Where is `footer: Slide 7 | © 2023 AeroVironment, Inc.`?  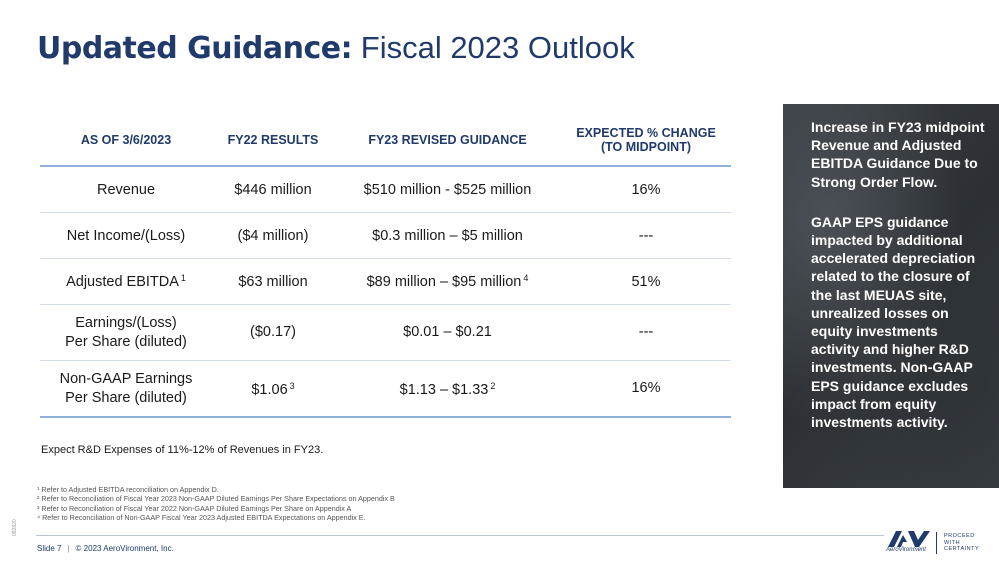 footer: Slide 7 | © 2023 AeroVironment, Inc. is located at coordinates (105, 548).